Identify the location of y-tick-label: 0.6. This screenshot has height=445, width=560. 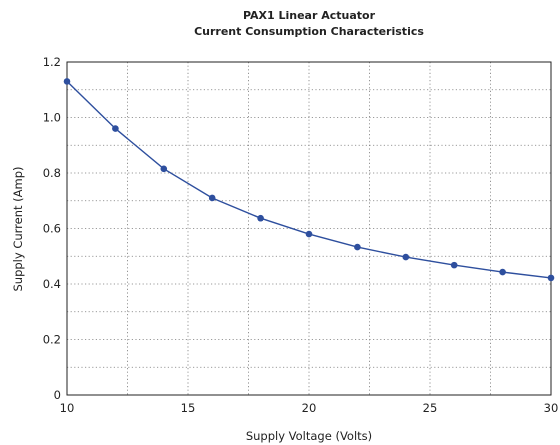
(52, 229).